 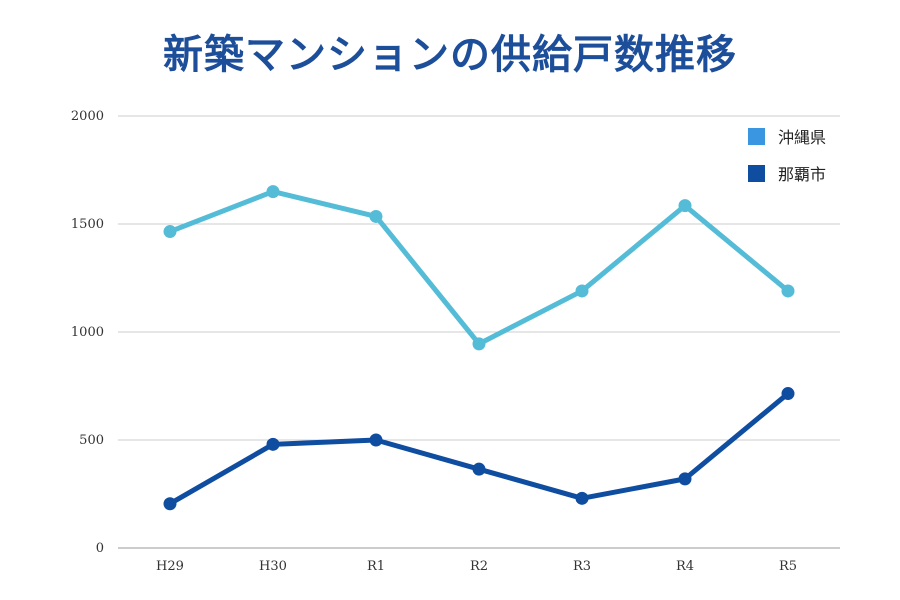 I want to click on y-tick-label: 2000, so click(x=87, y=116).